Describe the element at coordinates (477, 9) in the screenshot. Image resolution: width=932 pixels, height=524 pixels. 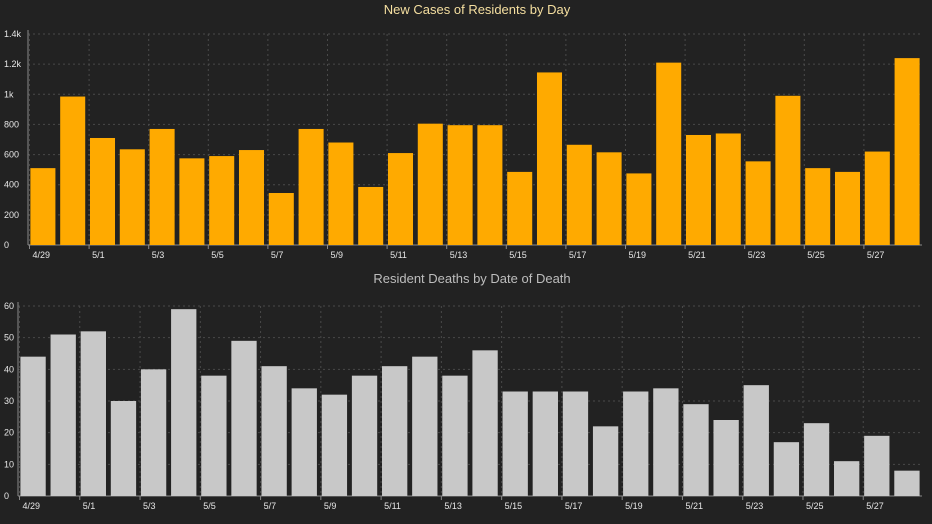
I see `cases-chart-title: New Cases of Residents by Day` at that location.